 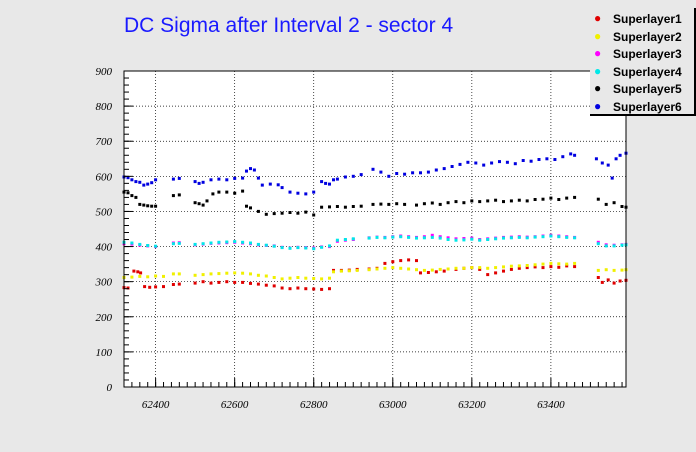 I want to click on x-tick-label: 63400, so click(x=551, y=405).